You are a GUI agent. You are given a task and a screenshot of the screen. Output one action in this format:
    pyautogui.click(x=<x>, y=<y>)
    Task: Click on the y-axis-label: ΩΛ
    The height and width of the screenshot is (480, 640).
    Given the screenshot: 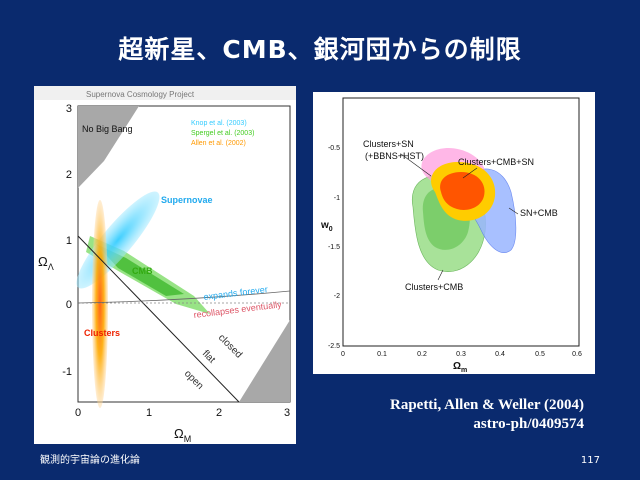 What is the action you would take?
    pyautogui.click(x=46, y=263)
    